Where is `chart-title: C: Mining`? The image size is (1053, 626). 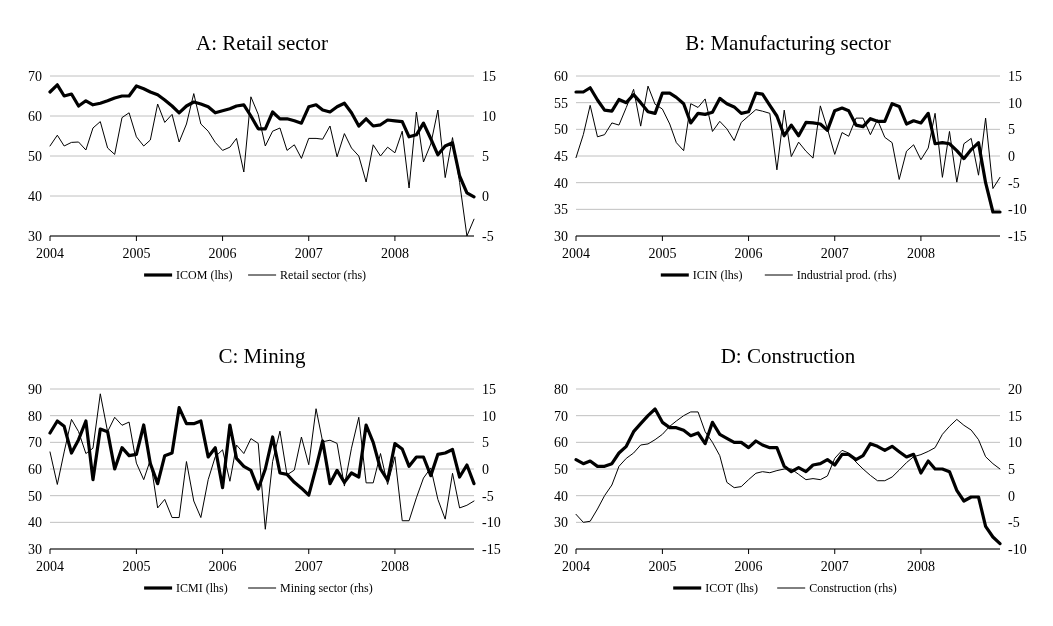
chart-title: C: Mining is located at coordinates (262, 356).